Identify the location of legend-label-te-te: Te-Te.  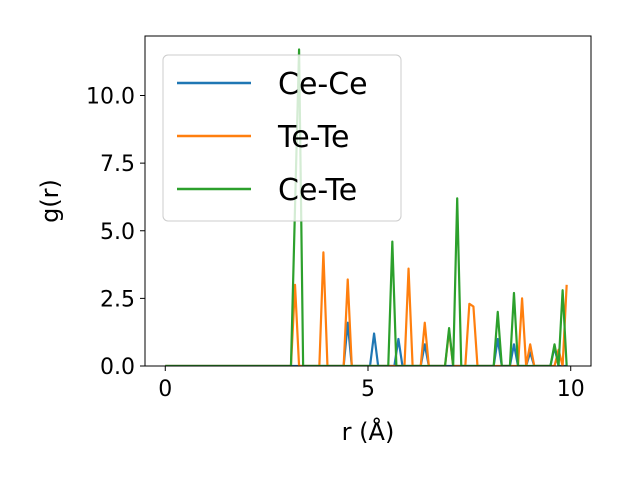
(313, 137).